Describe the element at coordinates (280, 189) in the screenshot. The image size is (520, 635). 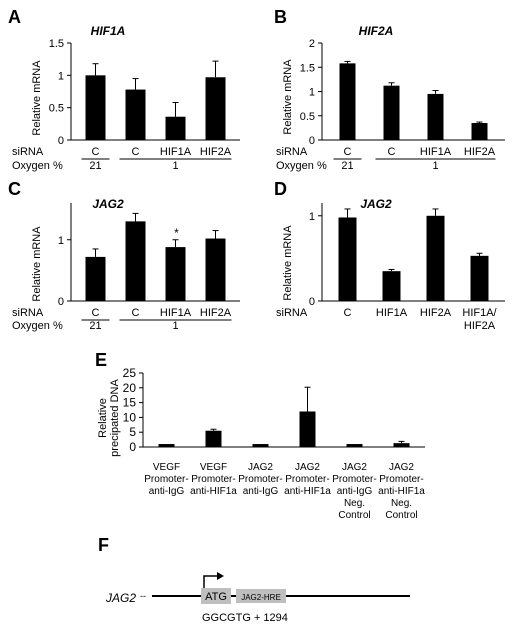
I see `panel-letter: D` at that location.